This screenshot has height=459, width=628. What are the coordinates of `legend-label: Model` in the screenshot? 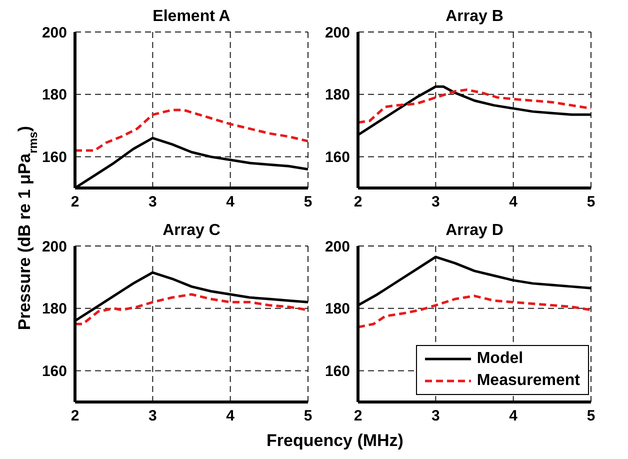 It's located at (500, 359).